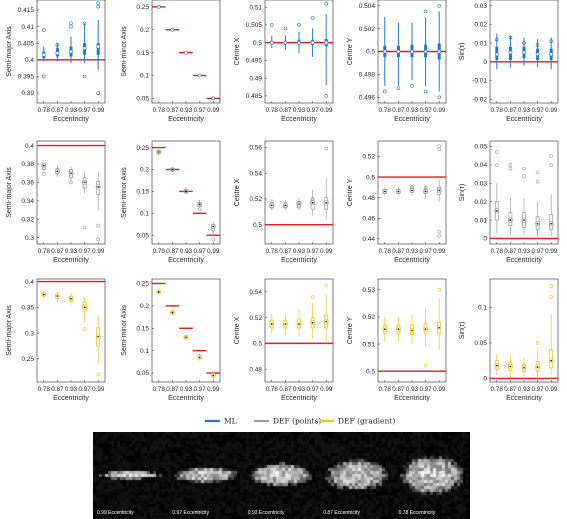 Image resolution: width=567 pixels, height=519 pixels. What do you see at coordinates (367, 29) in the screenshot?
I see `y-tick-label: 0.502` at bounding box center [367, 29].